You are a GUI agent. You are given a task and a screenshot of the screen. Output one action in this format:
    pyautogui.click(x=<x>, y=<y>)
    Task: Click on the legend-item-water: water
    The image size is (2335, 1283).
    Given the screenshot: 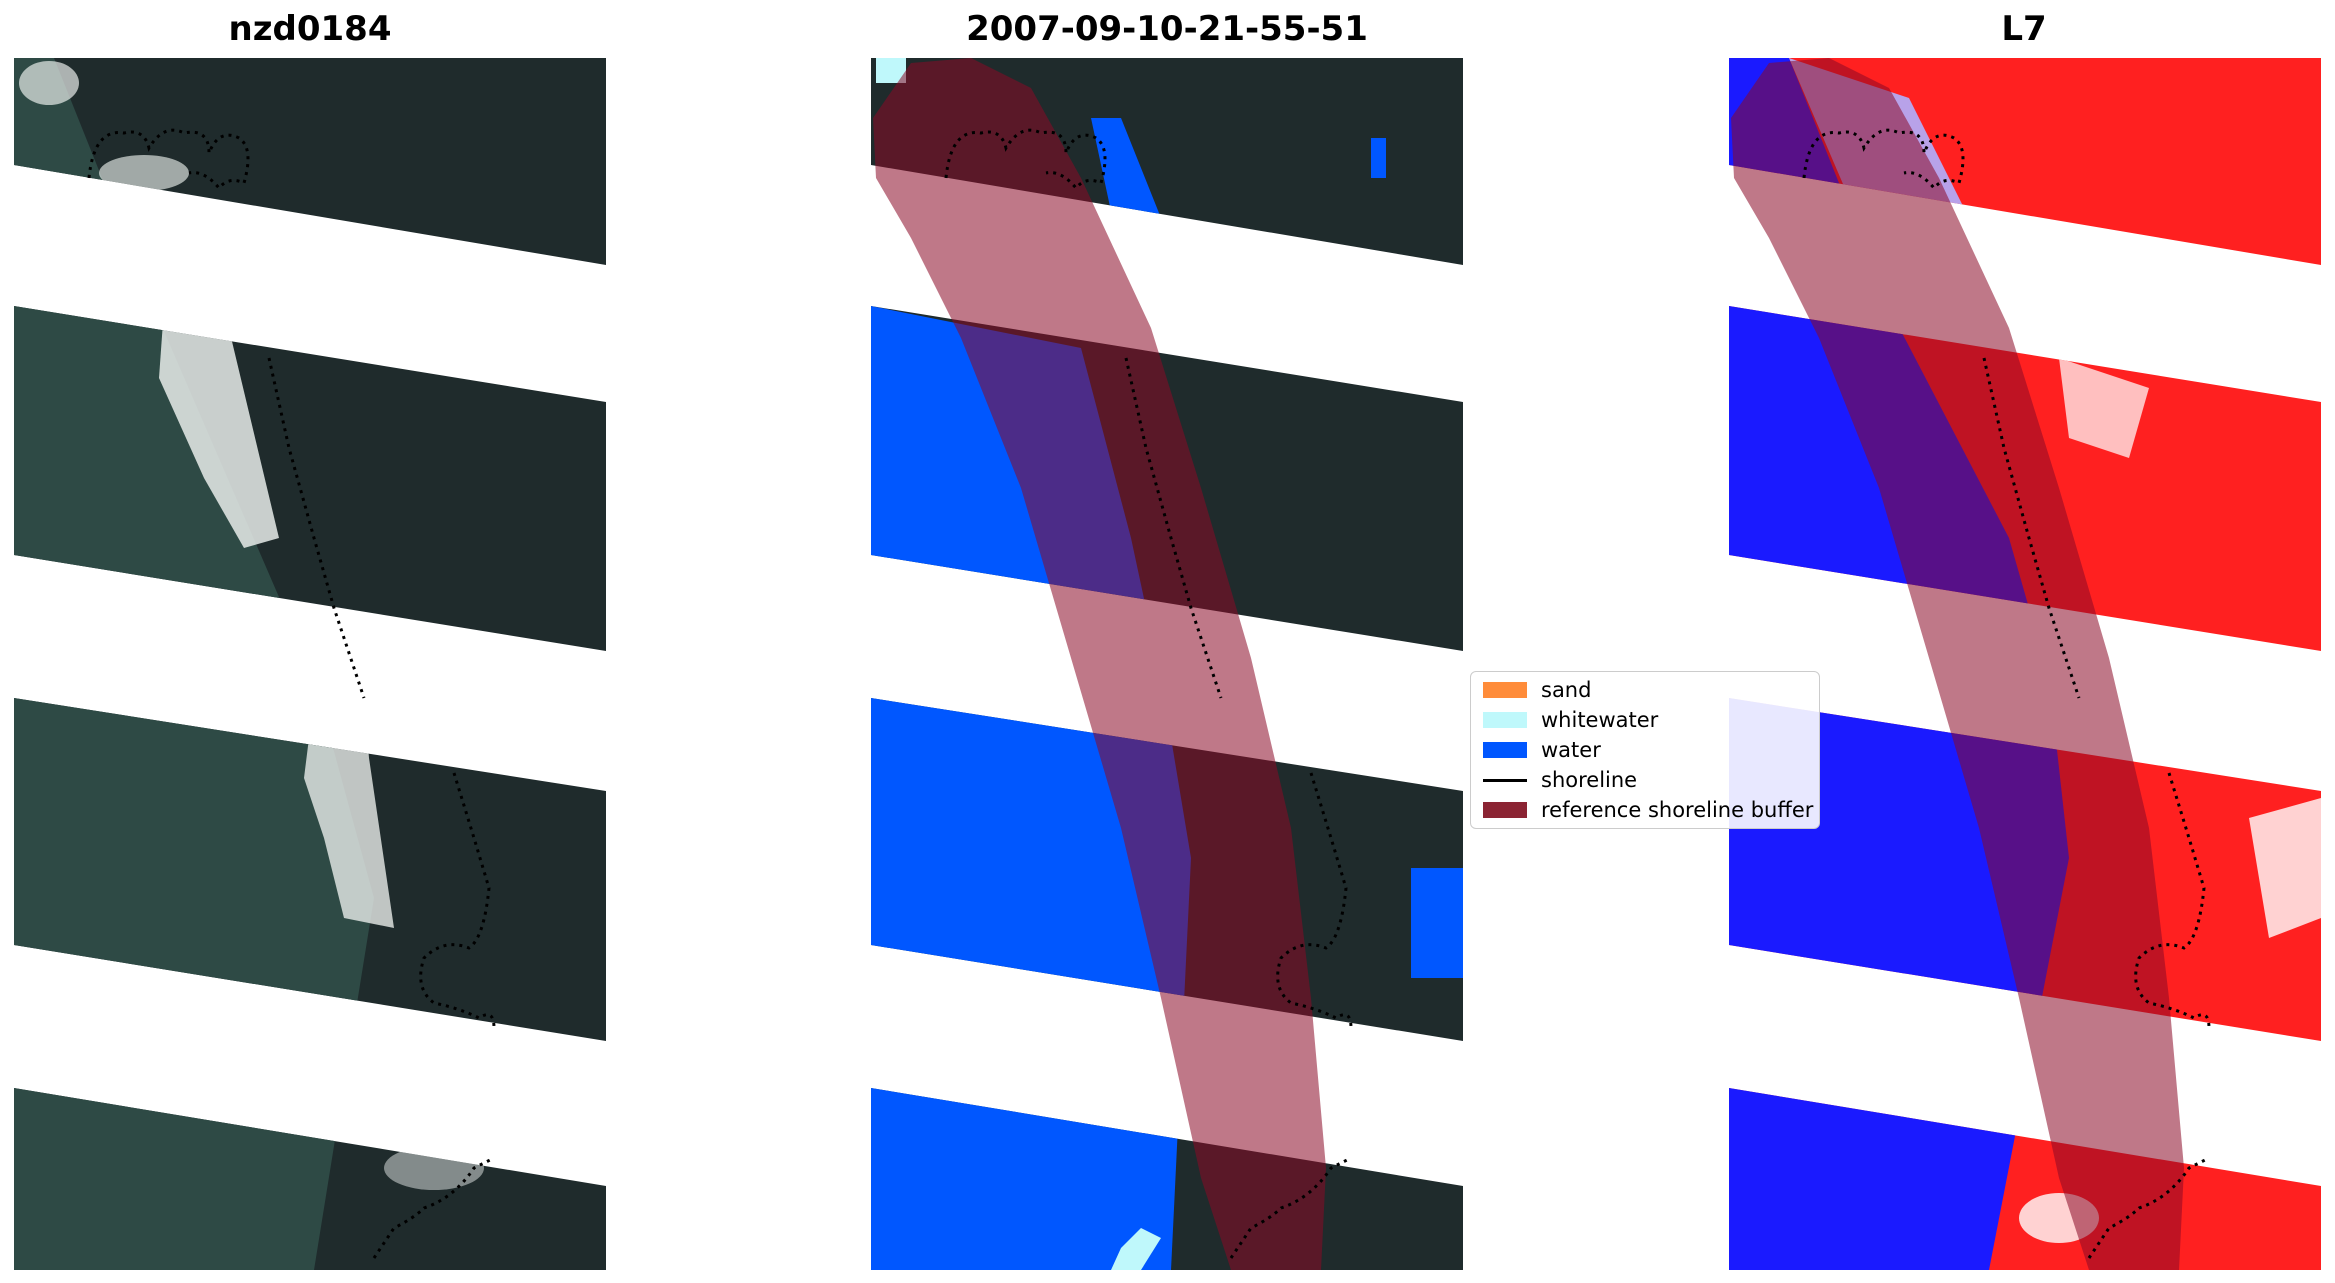 What is the action you would take?
    pyautogui.click(x=1649, y=750)
    